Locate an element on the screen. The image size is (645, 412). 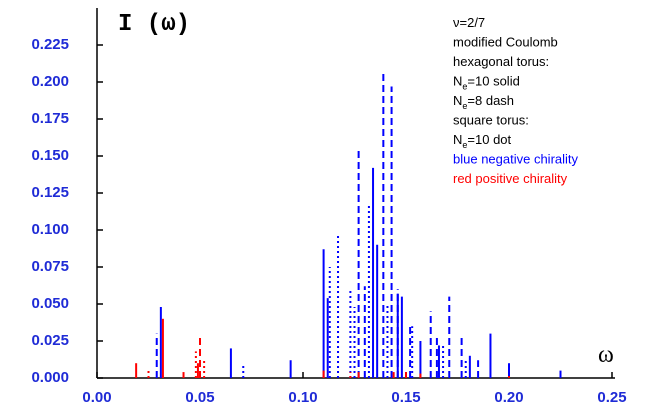
x-tick-label: 0.10 is located at coordinates (302, 397).